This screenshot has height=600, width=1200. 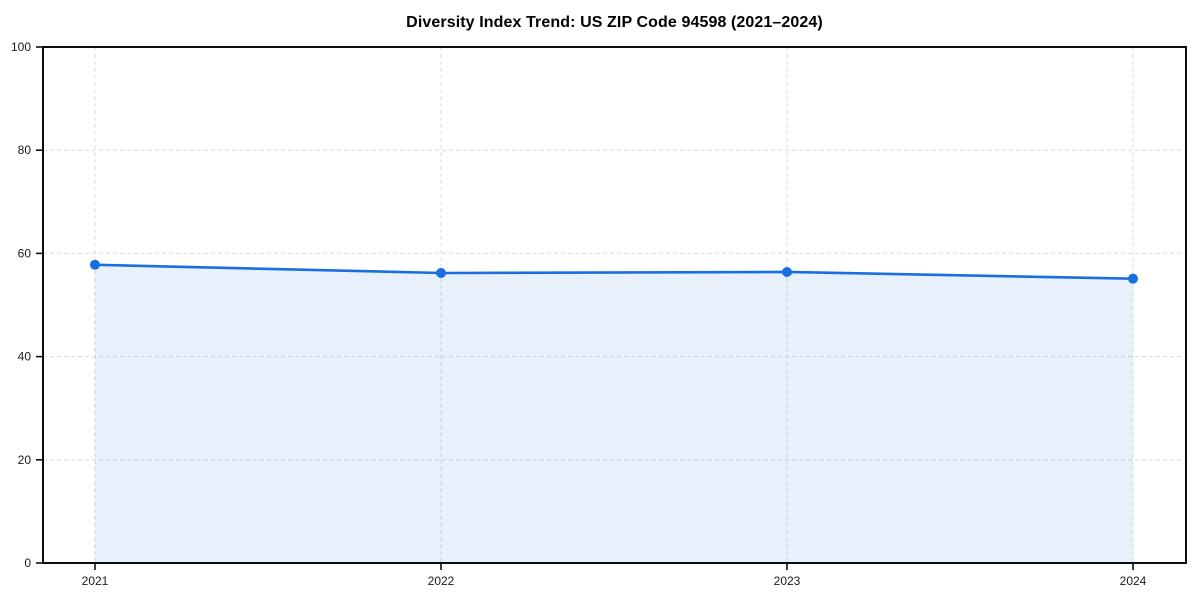 I want to click on x-axis-tick-label: 2023, so click(x=787, y=581).